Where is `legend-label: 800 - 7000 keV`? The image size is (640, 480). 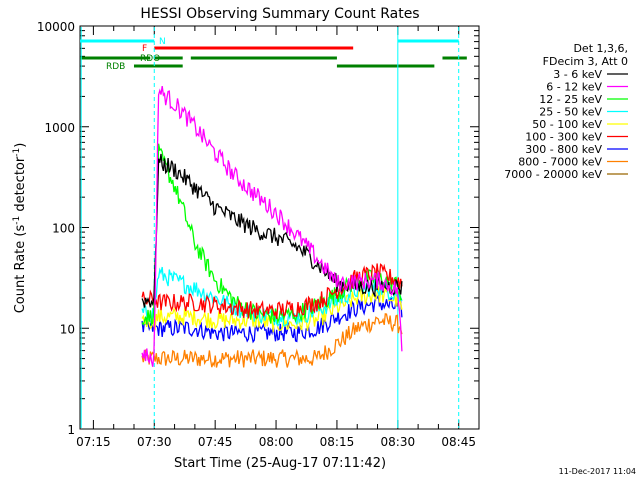
legend-label: 800 - 7000 keV is located at coordinates (560, 162).